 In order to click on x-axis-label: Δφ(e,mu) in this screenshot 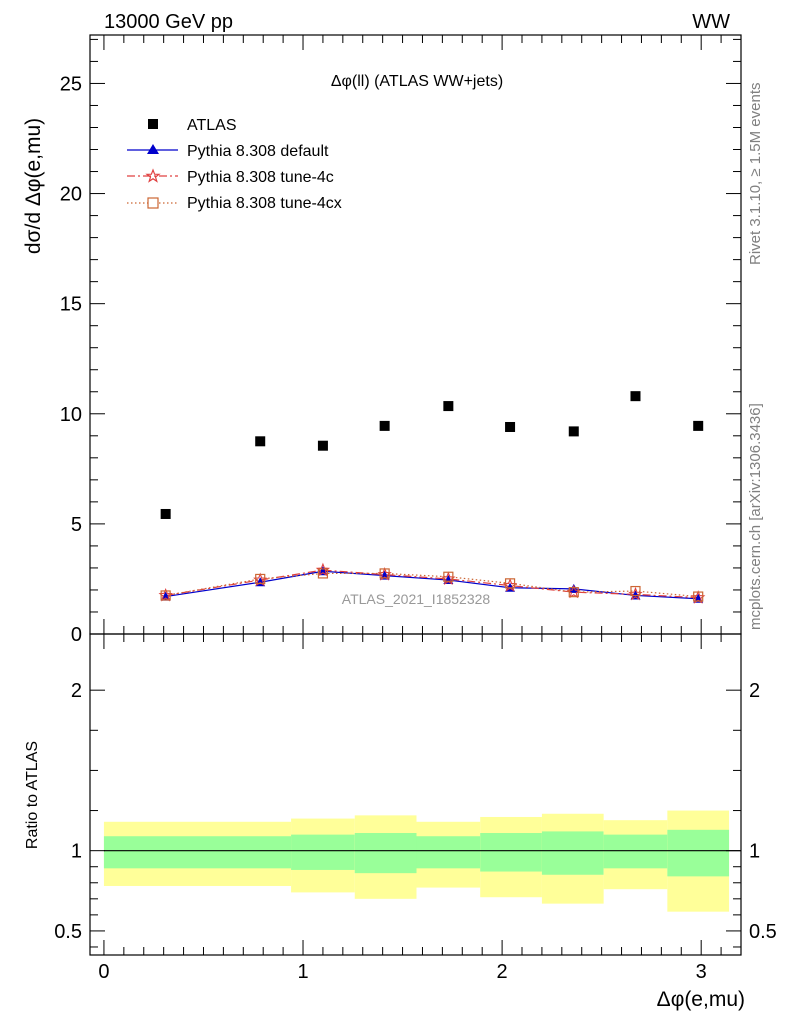, I will do `click(701, 999)`.